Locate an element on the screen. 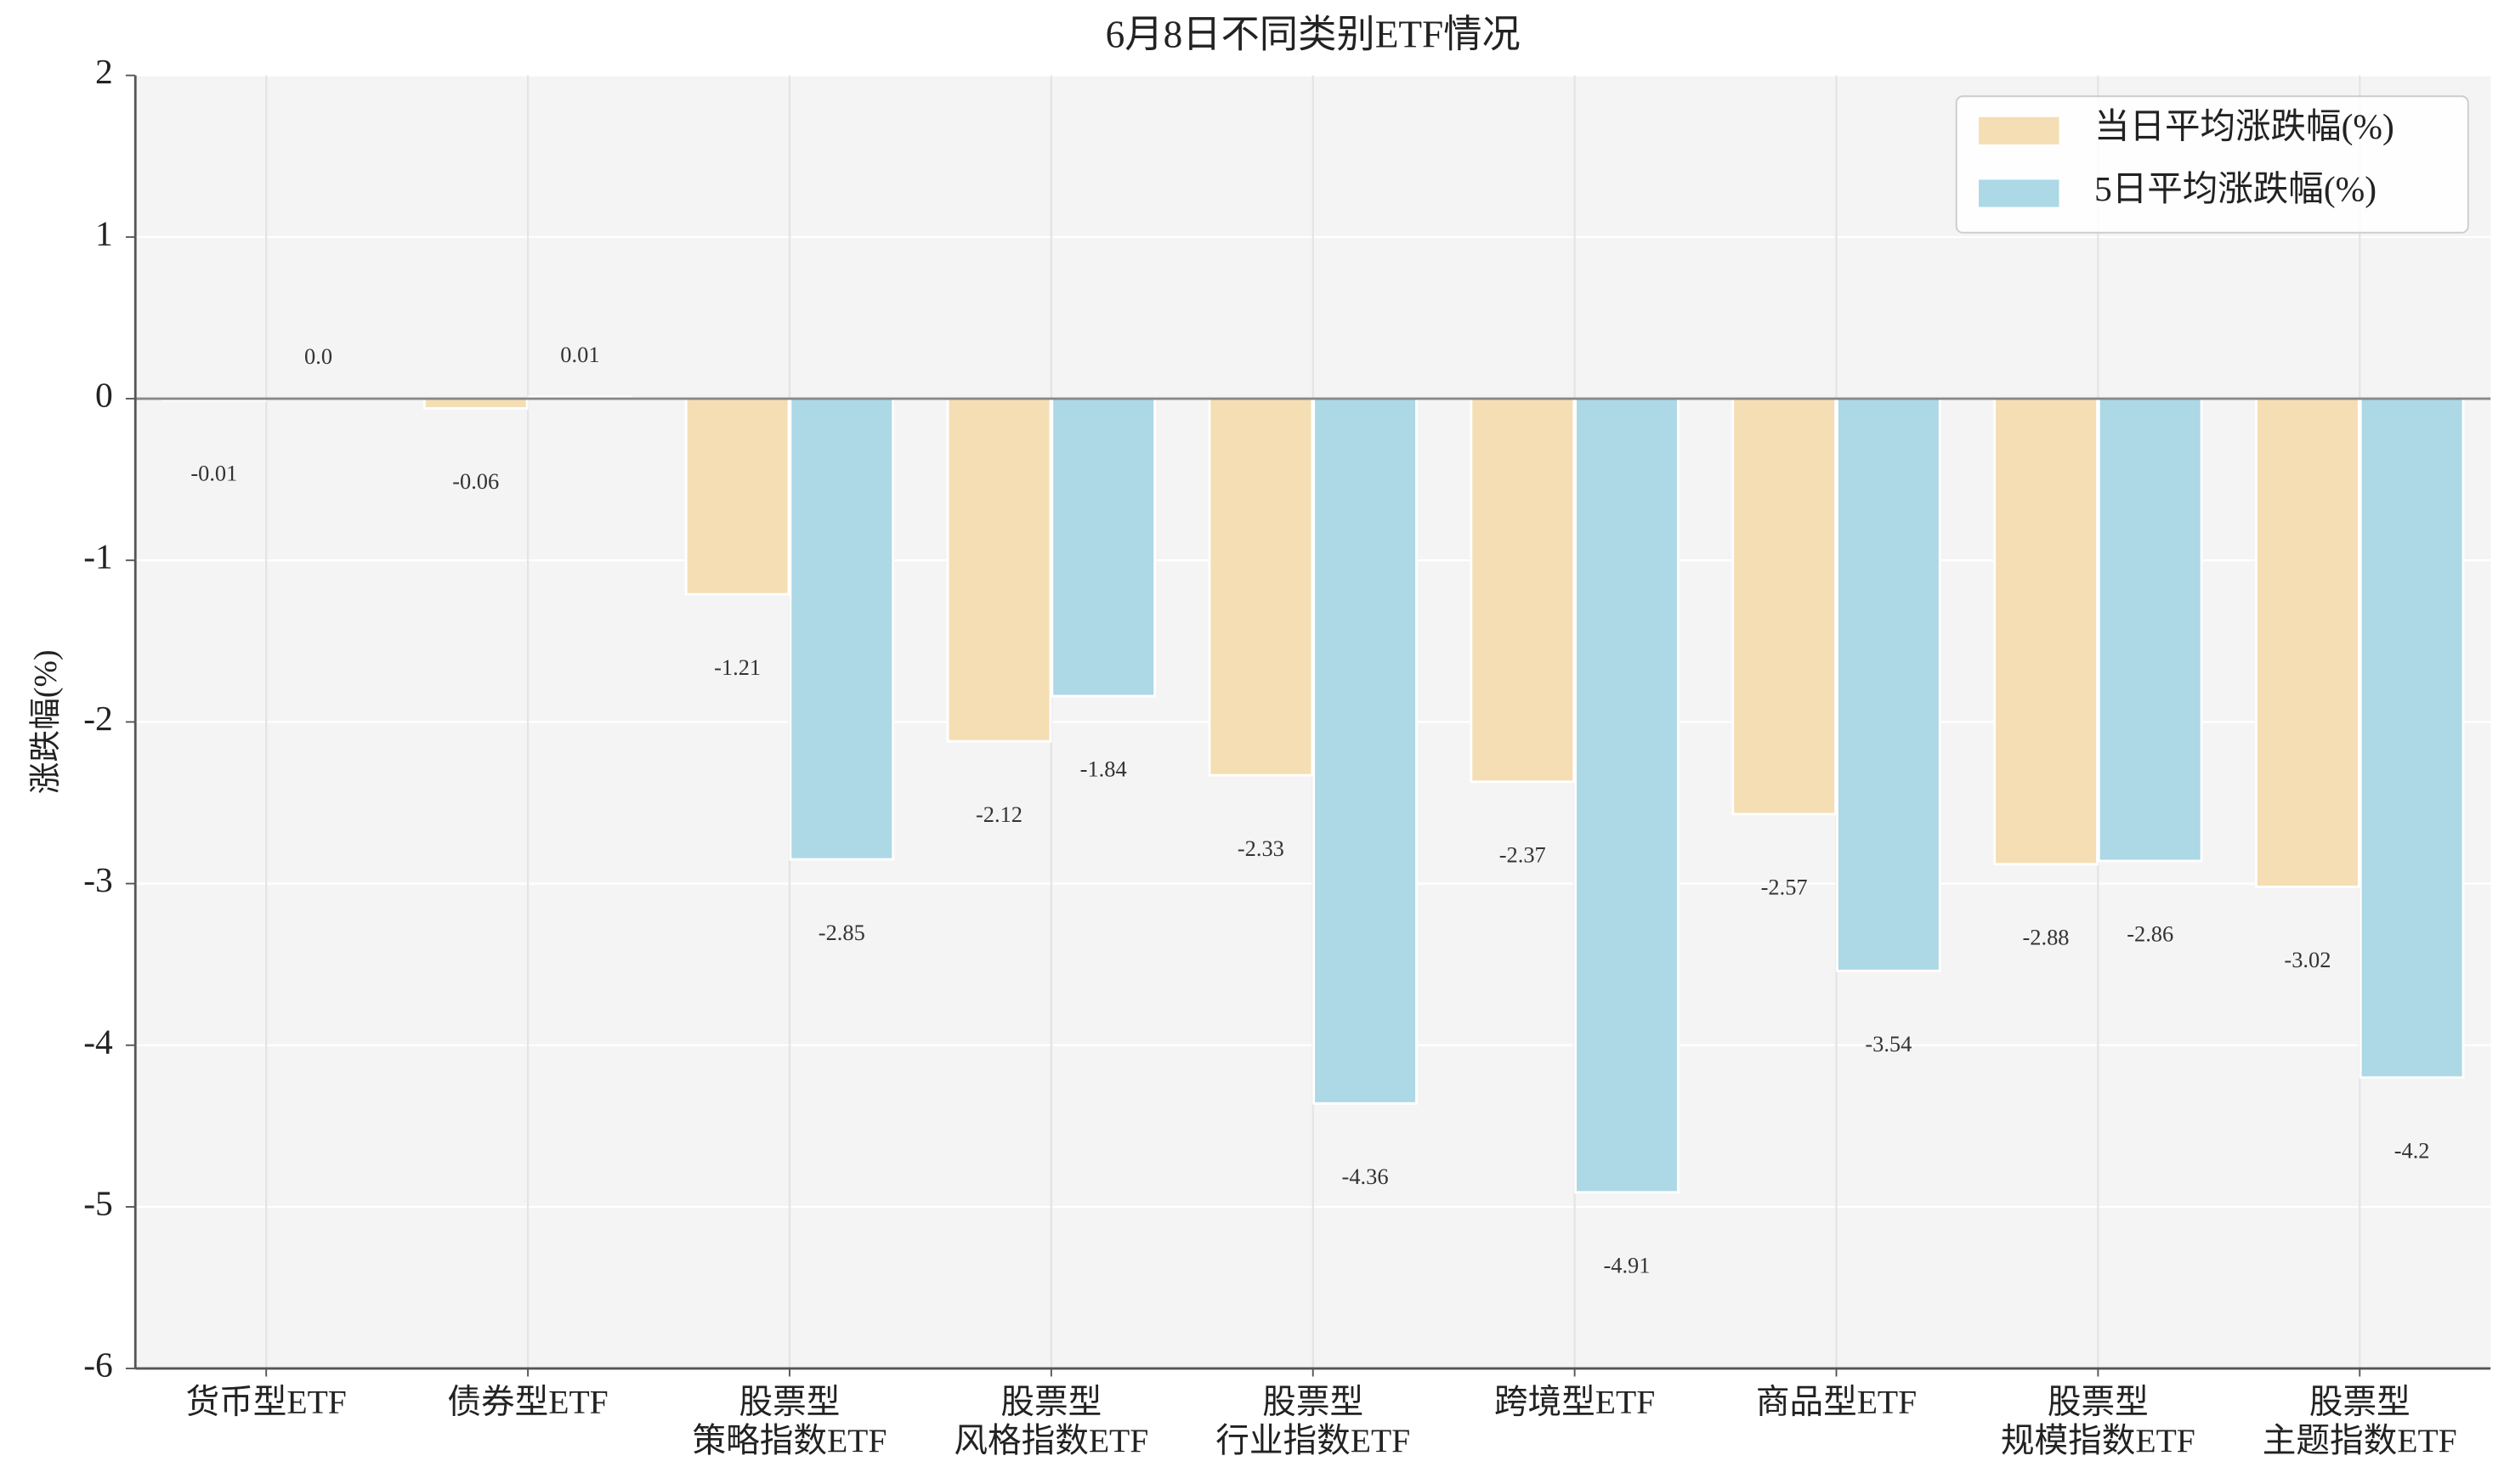  value-label: -1.21 is located at coordinates (737, 667).